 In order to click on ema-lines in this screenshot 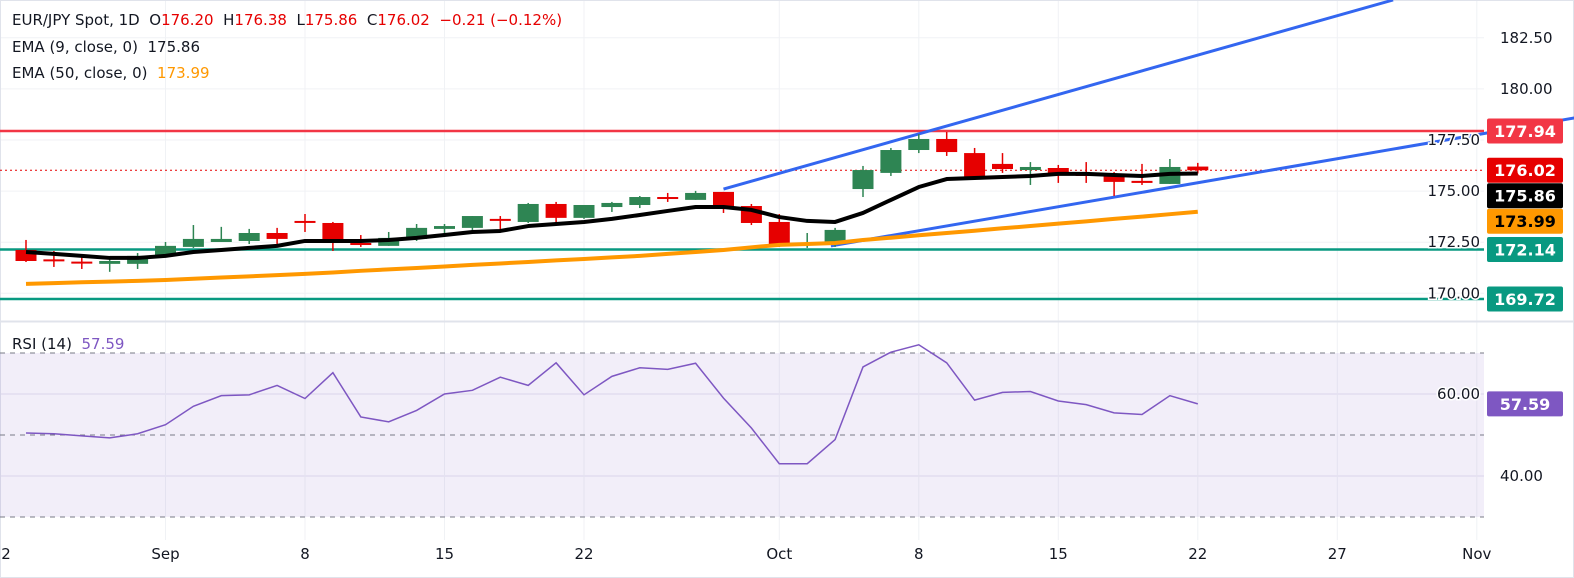, I will do `click(611, 228)`.